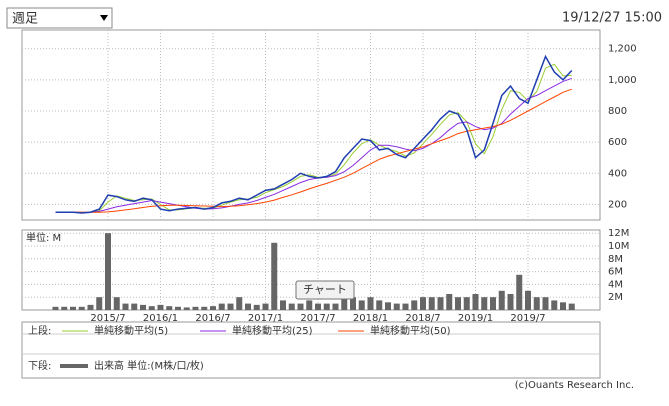  I want to click on tooltip-text: チャート, so click(325, 289).